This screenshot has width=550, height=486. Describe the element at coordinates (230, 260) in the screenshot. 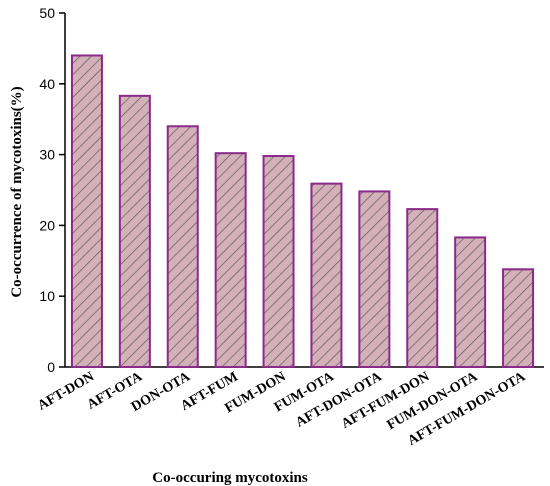

I see `bar-aft-fum` at that location.